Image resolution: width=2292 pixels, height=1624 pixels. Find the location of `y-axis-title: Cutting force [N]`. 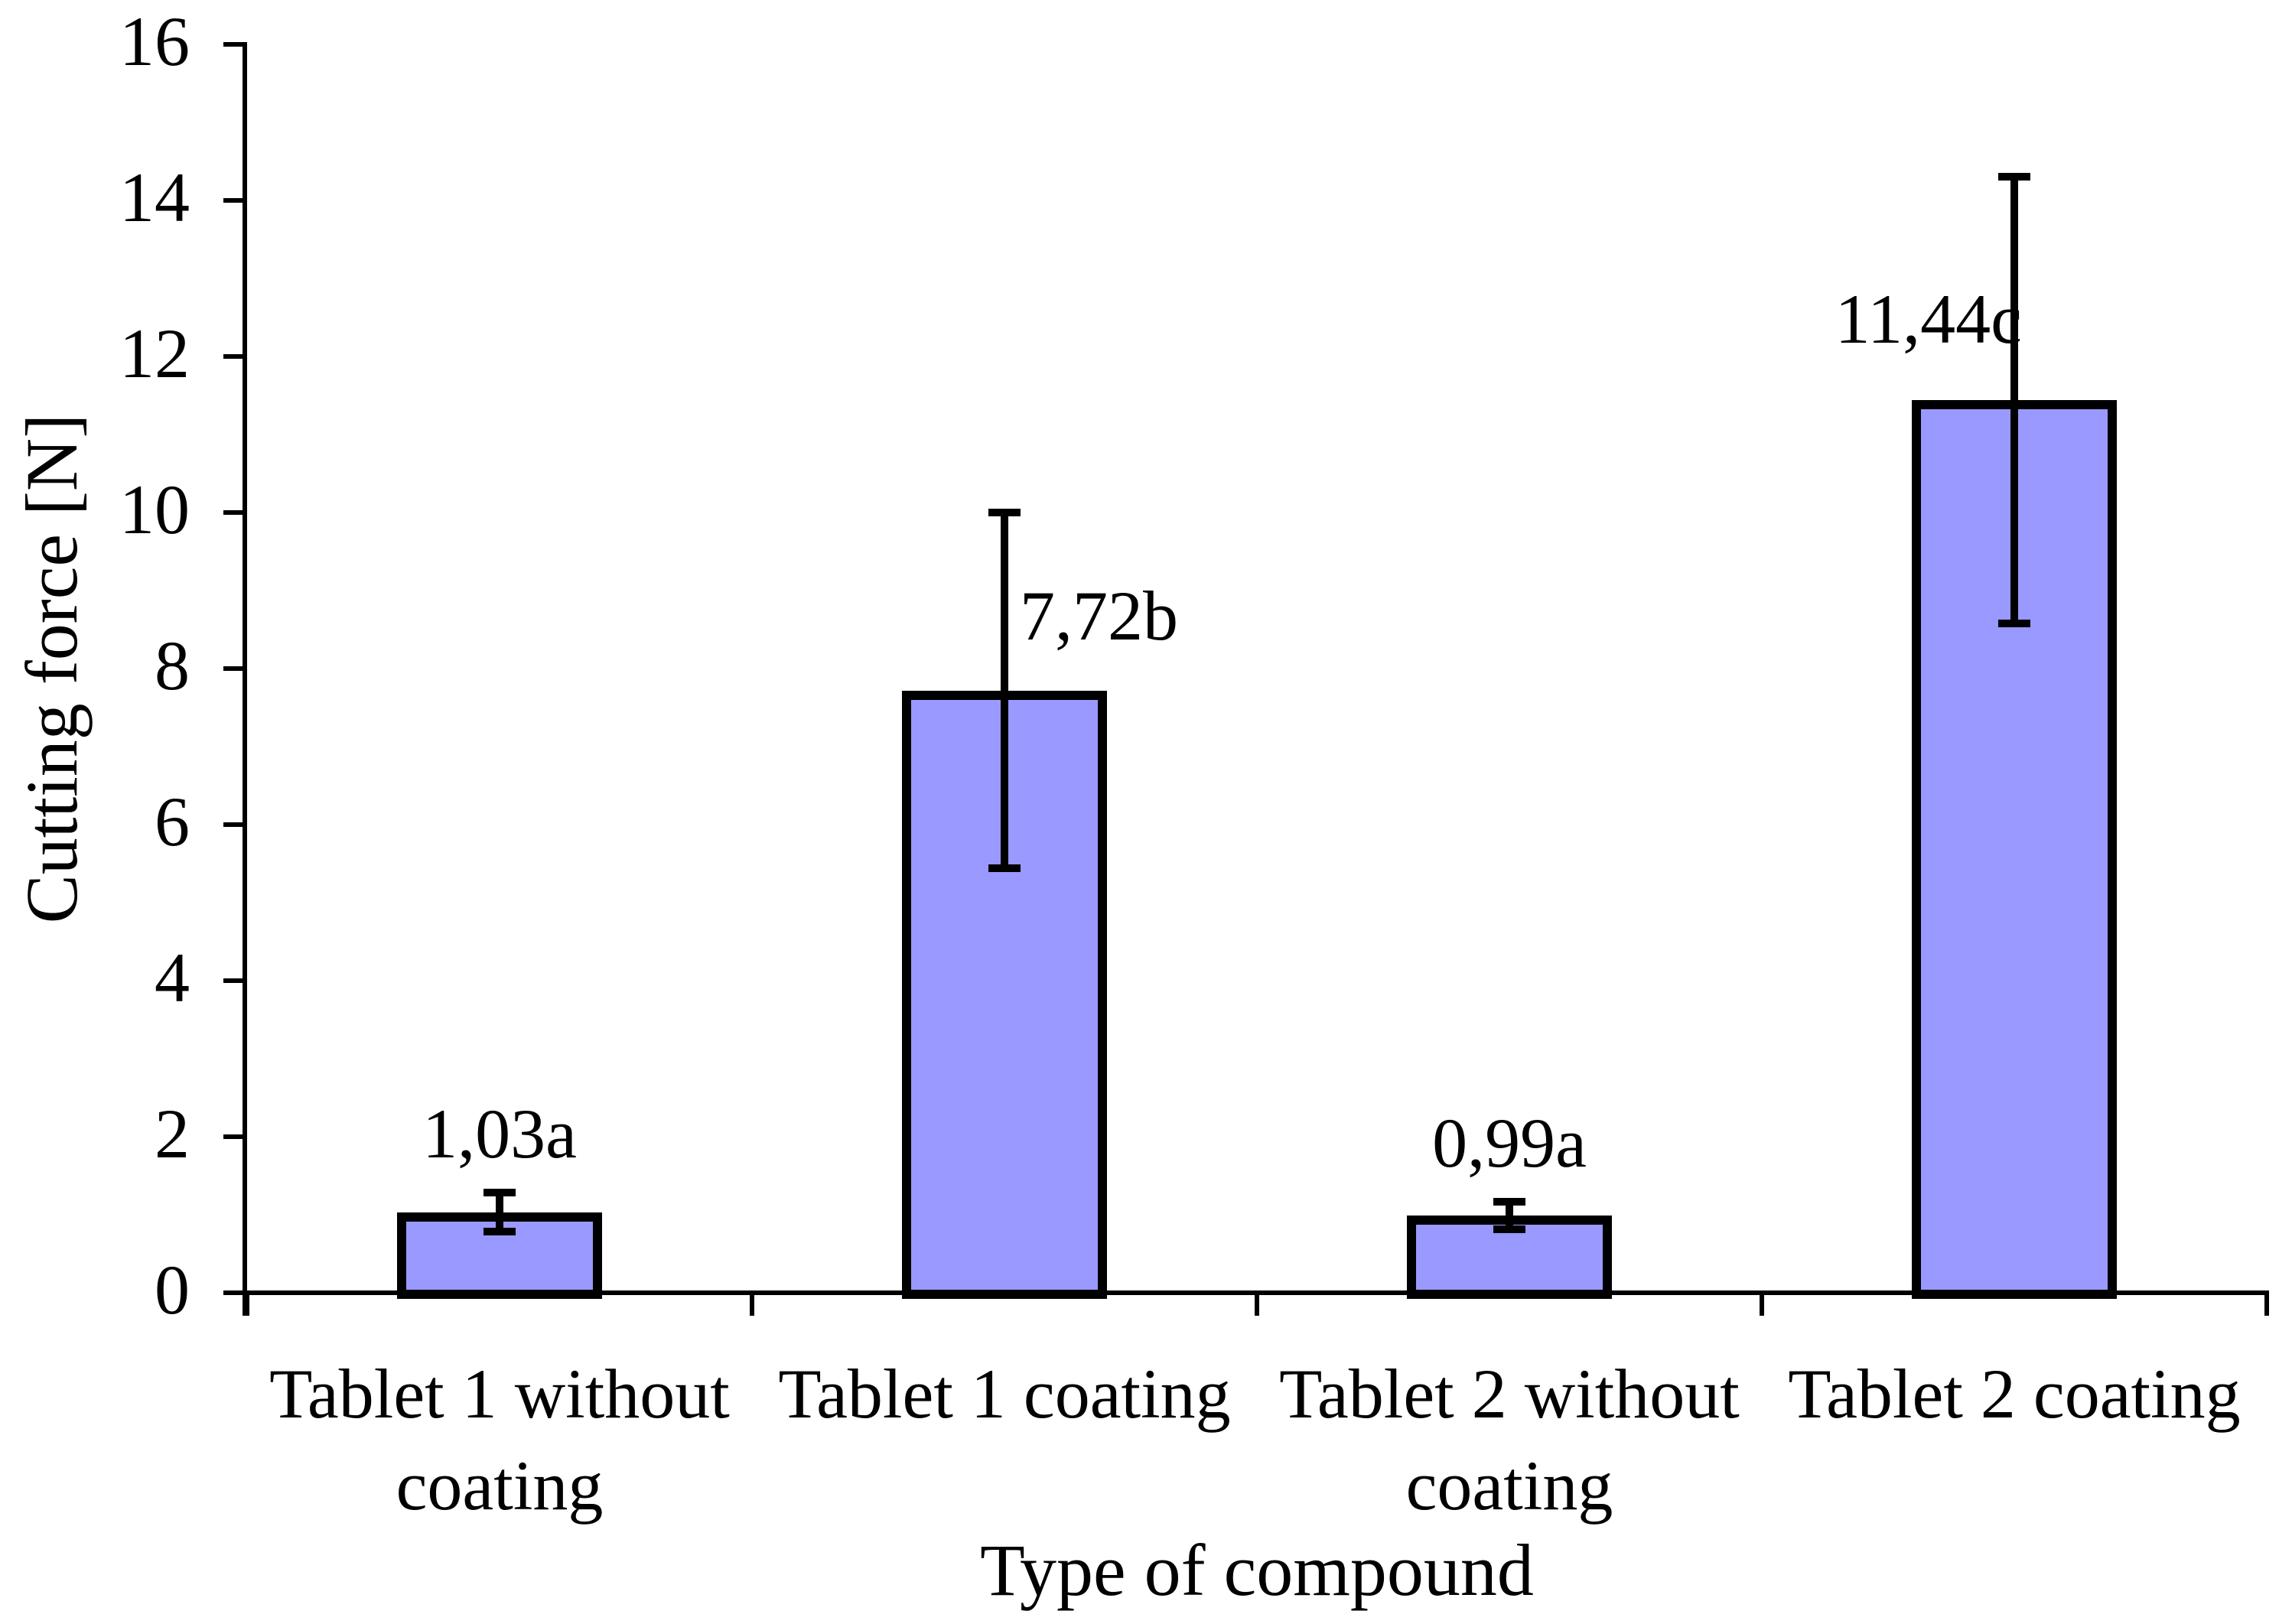

y-axis-title: Cutting force [N] is located at coordinates (52, 668).